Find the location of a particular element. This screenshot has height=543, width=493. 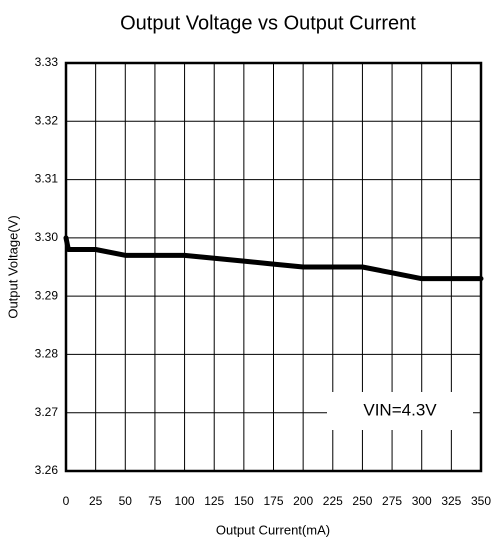

x-tick-label: 175 is located at coordinates (273, 501).